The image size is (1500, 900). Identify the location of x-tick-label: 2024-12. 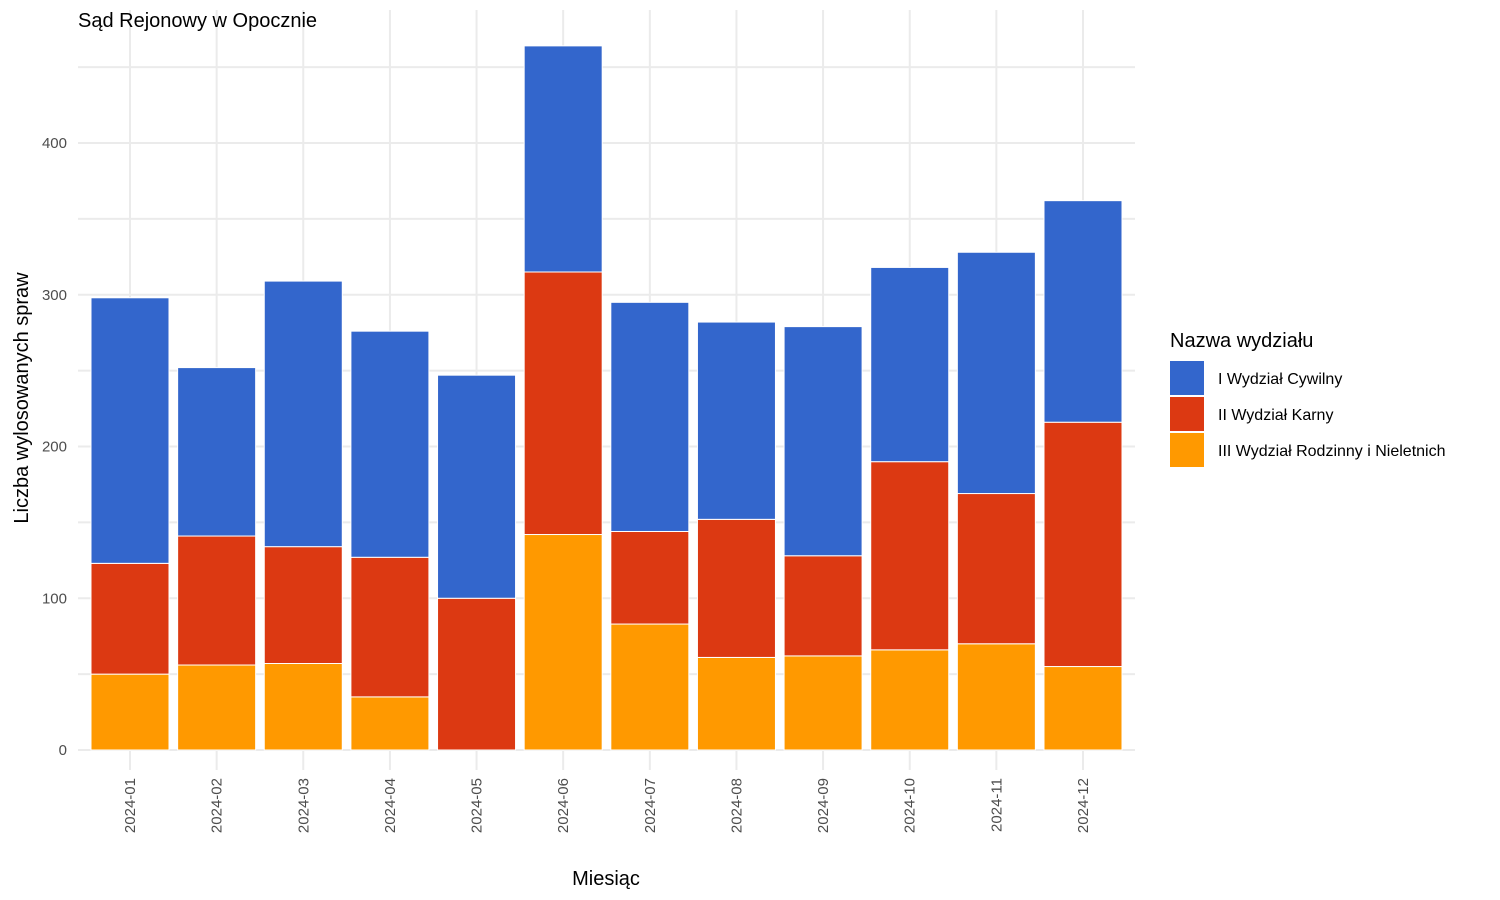
(1083, 805).